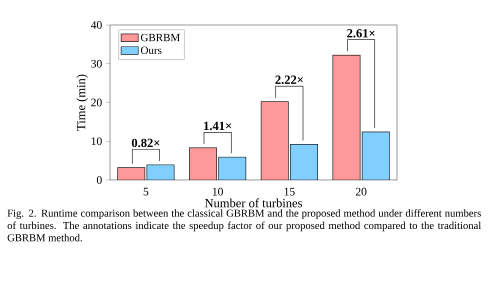  Describe the element at coordinates (99, 180) in the screenshot. I see `y-tick-label: 0` at that location.